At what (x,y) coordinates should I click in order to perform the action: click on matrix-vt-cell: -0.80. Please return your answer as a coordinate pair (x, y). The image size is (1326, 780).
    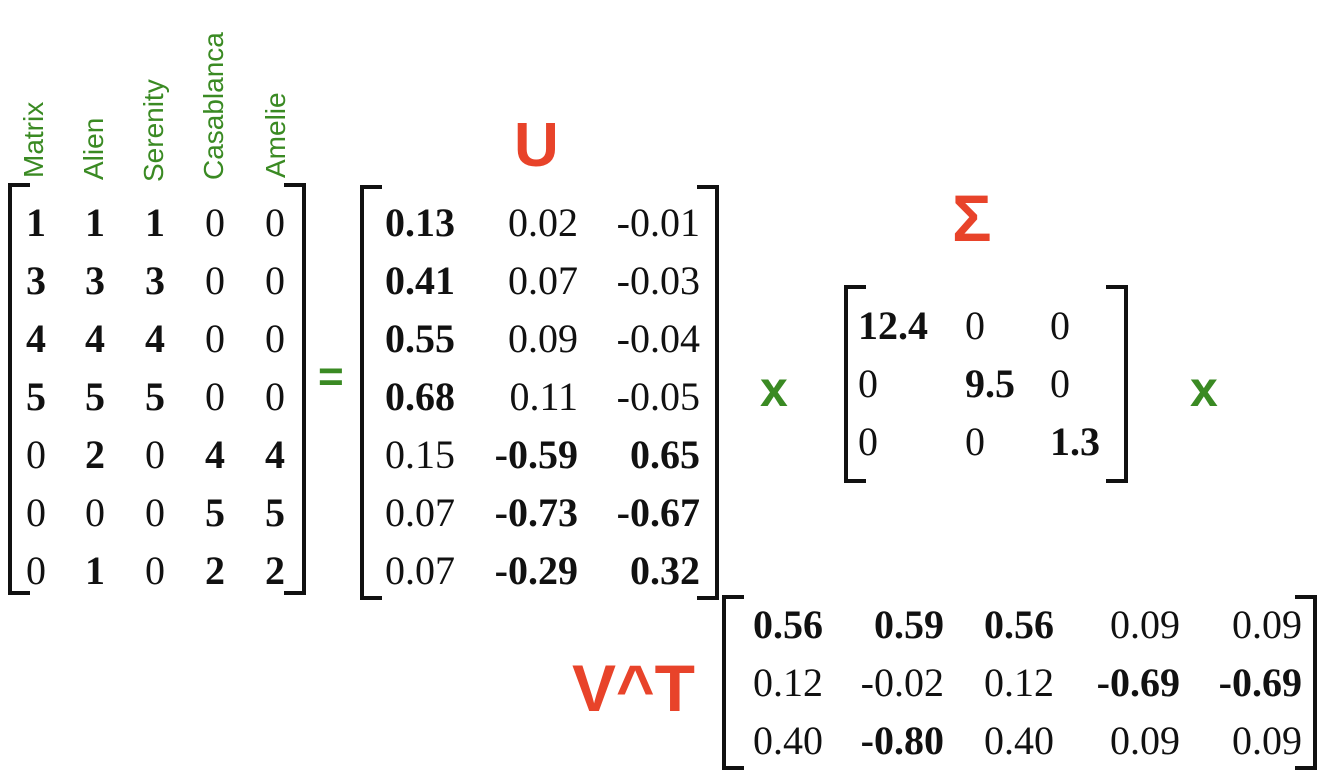
    Looking at the image, I should click on (902, 740).